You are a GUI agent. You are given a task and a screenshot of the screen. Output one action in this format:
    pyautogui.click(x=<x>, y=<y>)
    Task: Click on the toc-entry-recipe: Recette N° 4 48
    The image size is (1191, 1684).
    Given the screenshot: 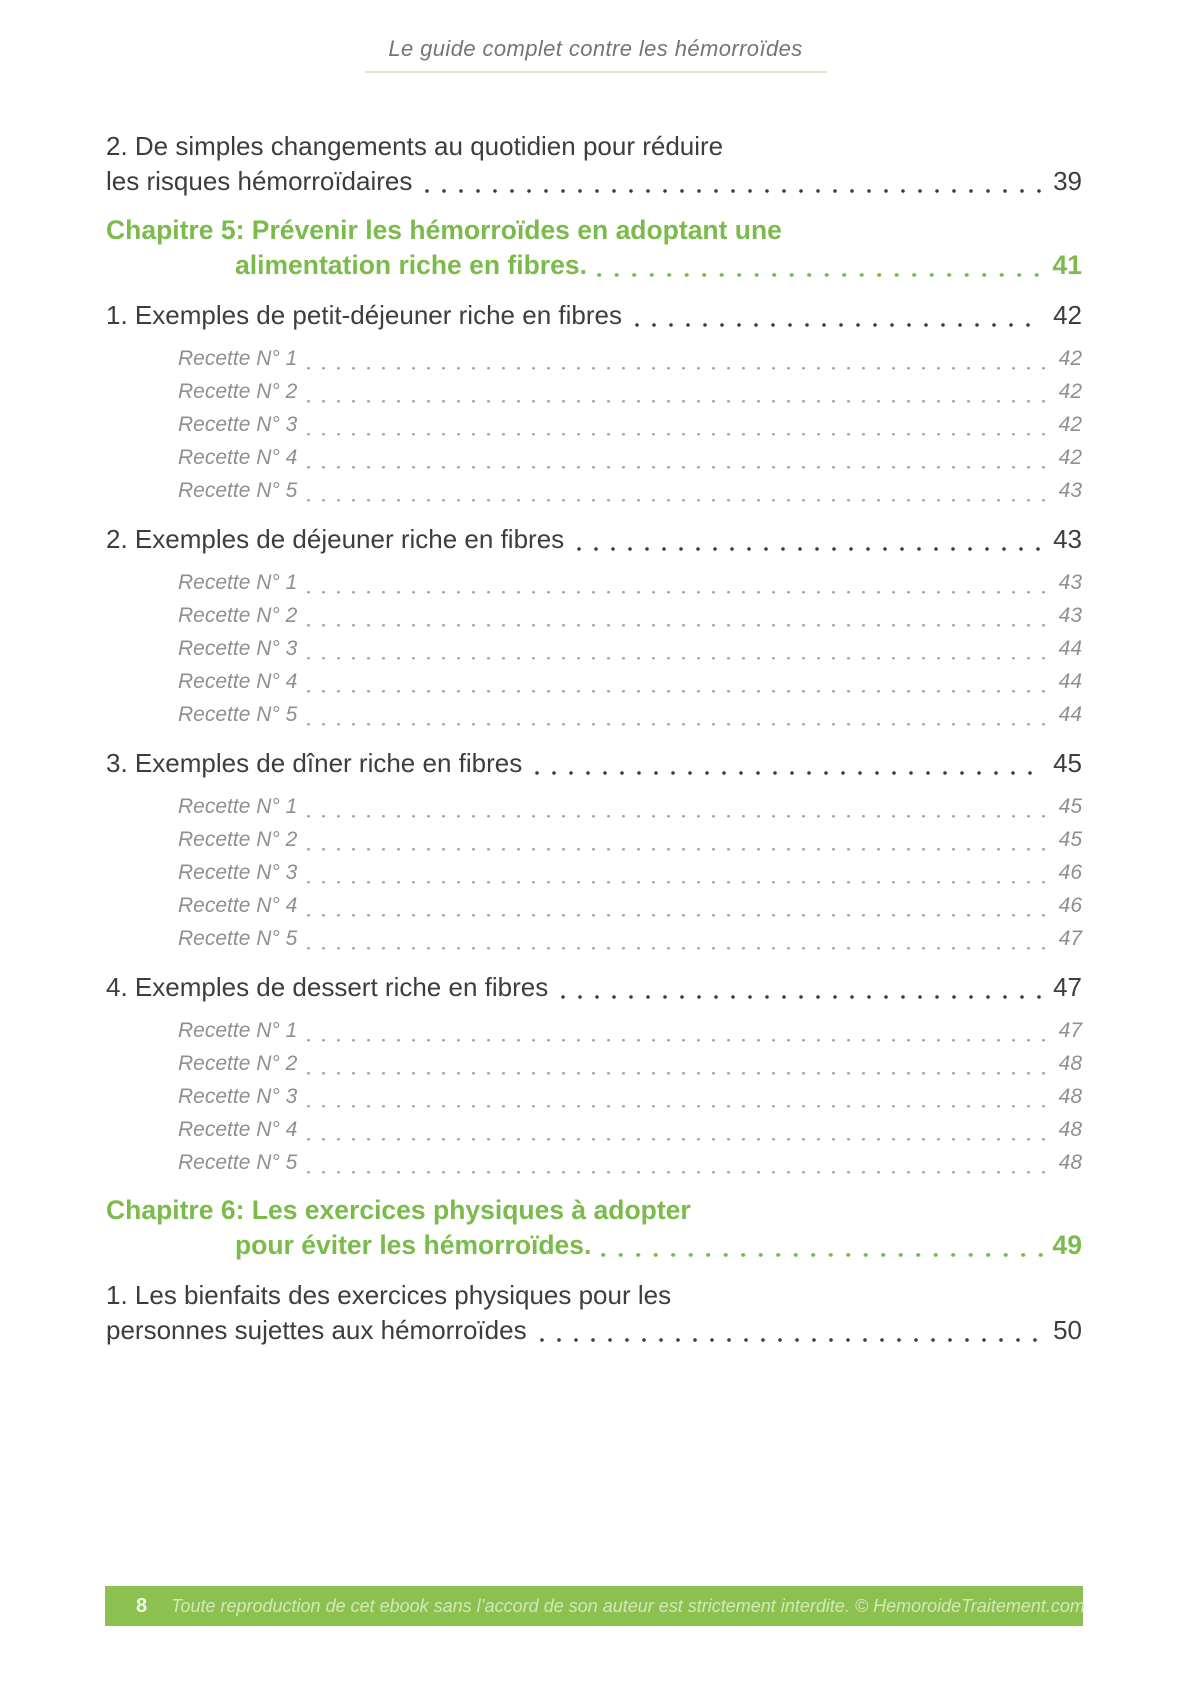 What is the action you would take?
    pyautogui.click(x=594, y=1129)
    